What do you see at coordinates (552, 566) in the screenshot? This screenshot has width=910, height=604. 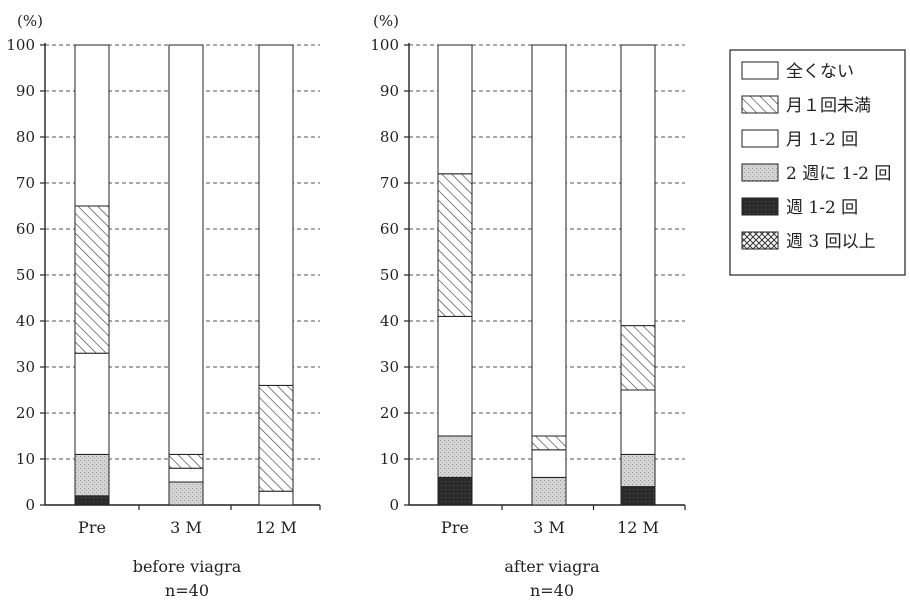 I see `caption-title: after viagra` at bounding box center [552, 566].